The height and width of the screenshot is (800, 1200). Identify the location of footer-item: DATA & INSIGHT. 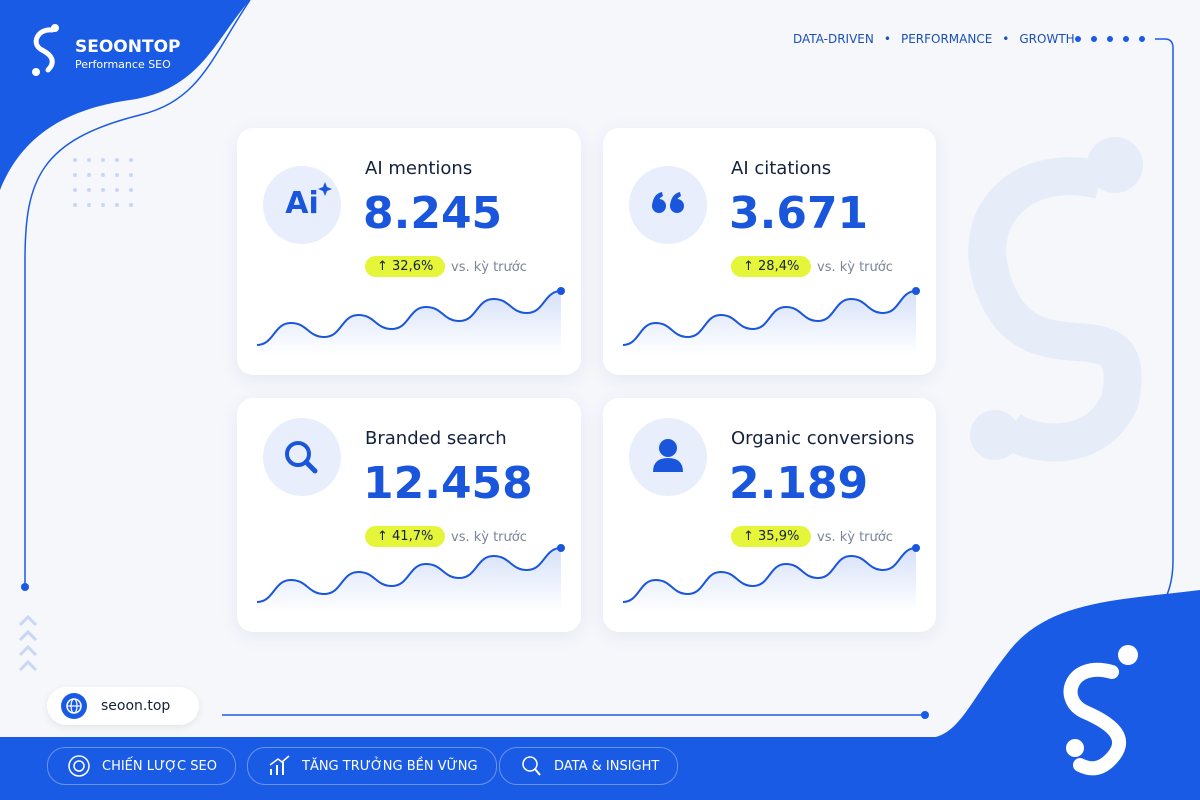
(589, 766).